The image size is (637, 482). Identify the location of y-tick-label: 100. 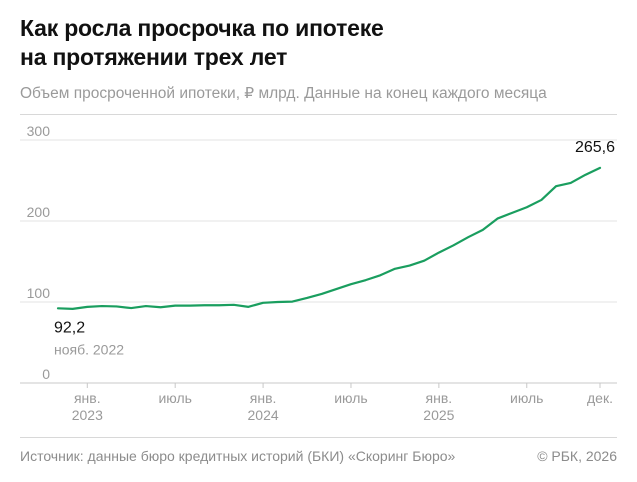
(39, 293).